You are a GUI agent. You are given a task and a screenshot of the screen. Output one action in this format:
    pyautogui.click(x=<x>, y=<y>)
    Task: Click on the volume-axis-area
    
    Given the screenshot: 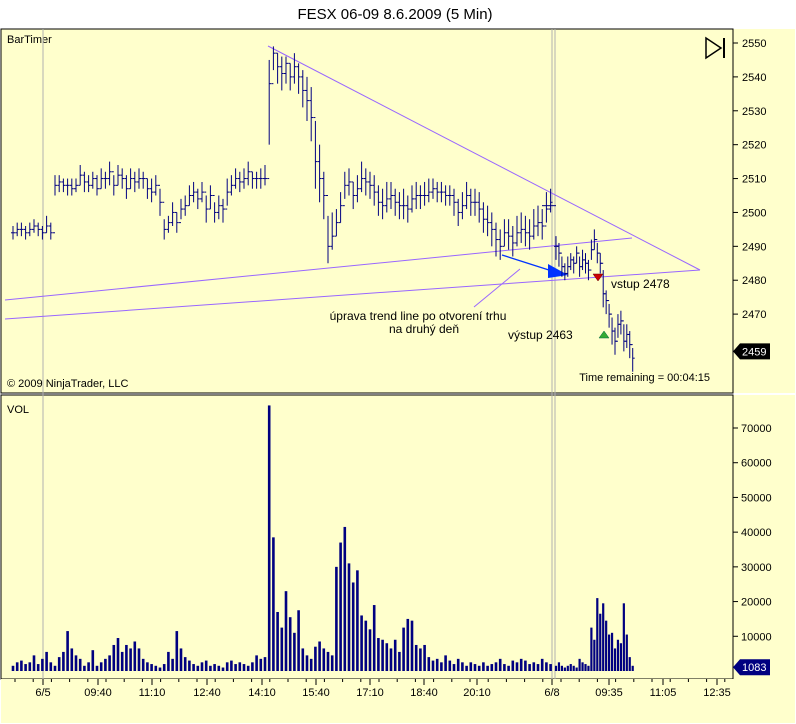 What is the action you would take?
    pyautogui.click(x=764, y=537)
    